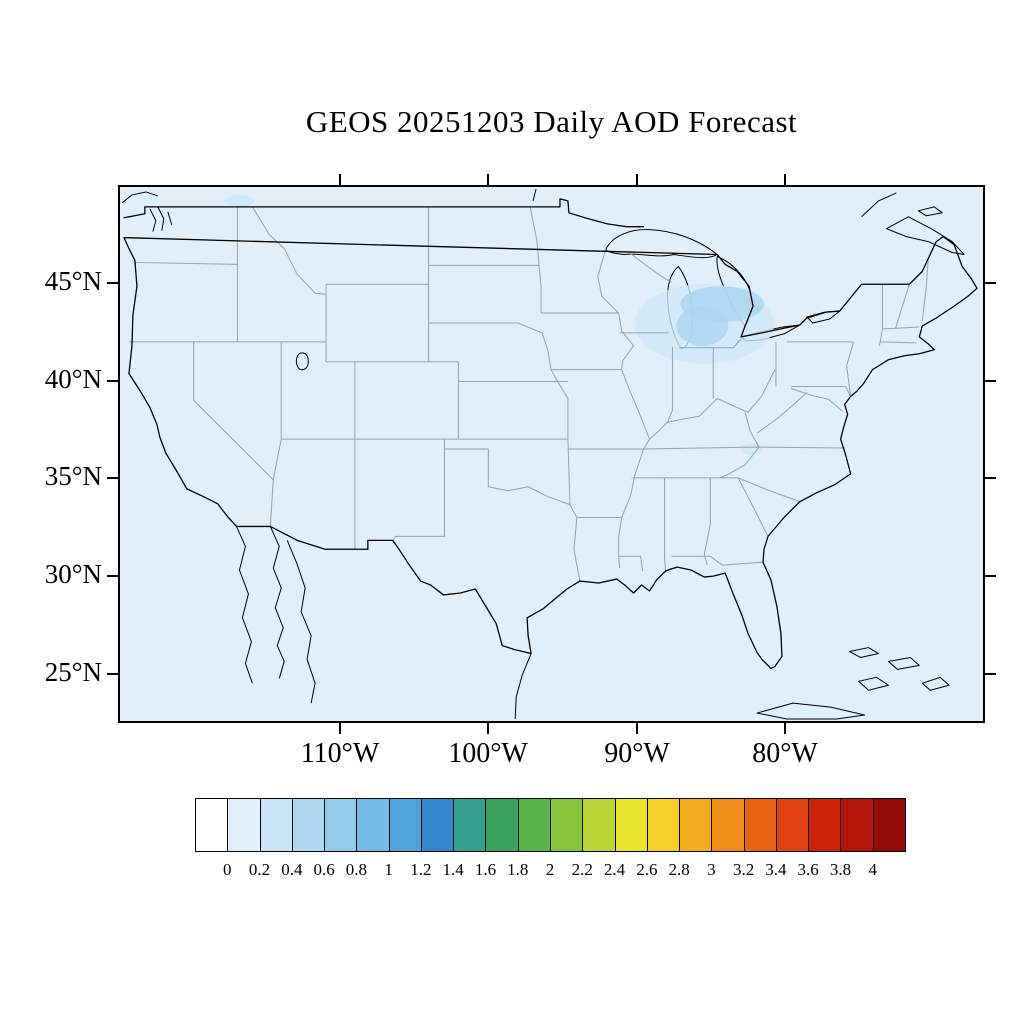  Describe the element at coordinates (453, 869) in the screenshot. I see `colorbar-tick-label: 1.4` at that location.